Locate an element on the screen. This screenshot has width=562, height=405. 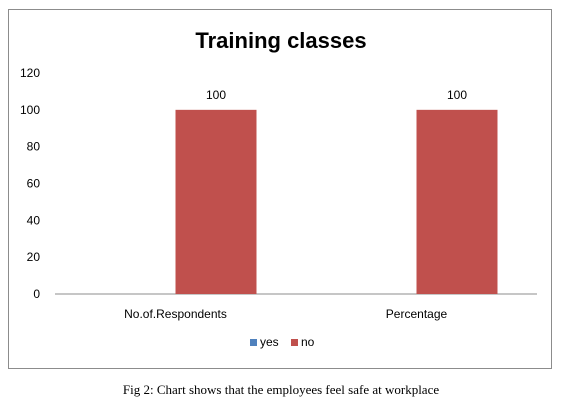
y-tick-label: 40 is located at coordinates (34, 220).